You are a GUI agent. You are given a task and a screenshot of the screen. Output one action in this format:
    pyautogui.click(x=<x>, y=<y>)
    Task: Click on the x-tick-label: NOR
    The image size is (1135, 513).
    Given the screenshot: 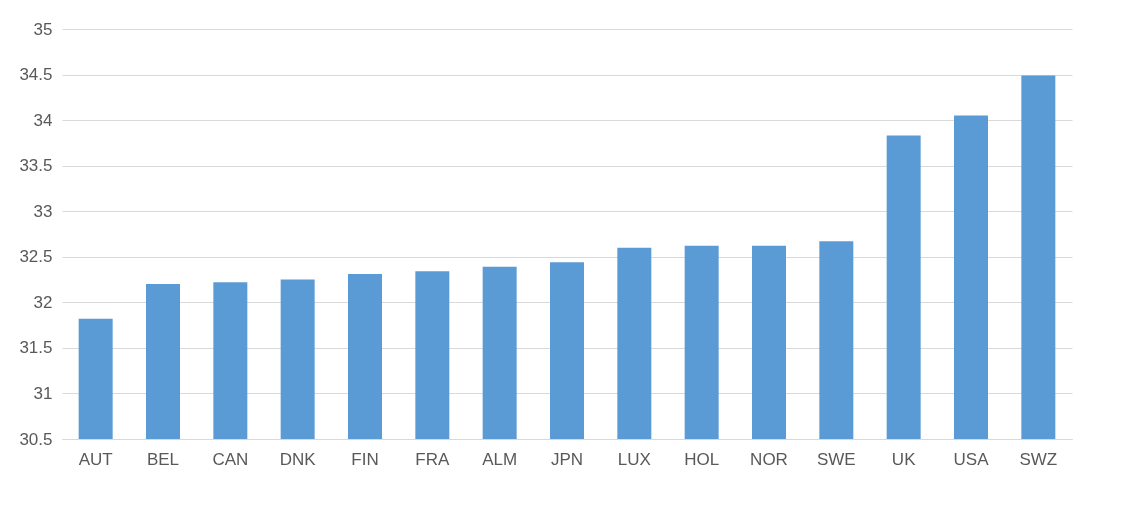 What is the action you would take?
    pyautogui.click(x=769, y=459)
    